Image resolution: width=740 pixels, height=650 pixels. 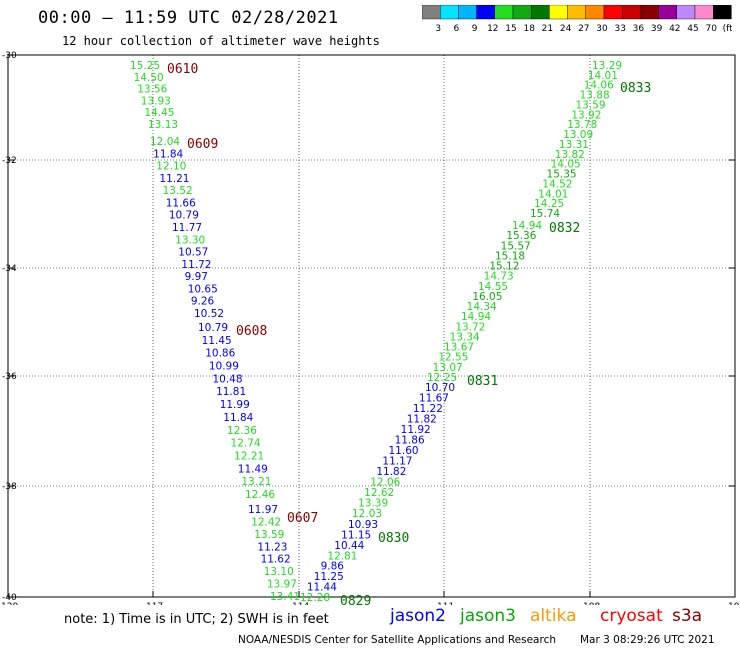 What do you see at coordinates (470, 327) in the screenshot?
I see `wave-height-value: 13.72` at bounding box center [470, 327].